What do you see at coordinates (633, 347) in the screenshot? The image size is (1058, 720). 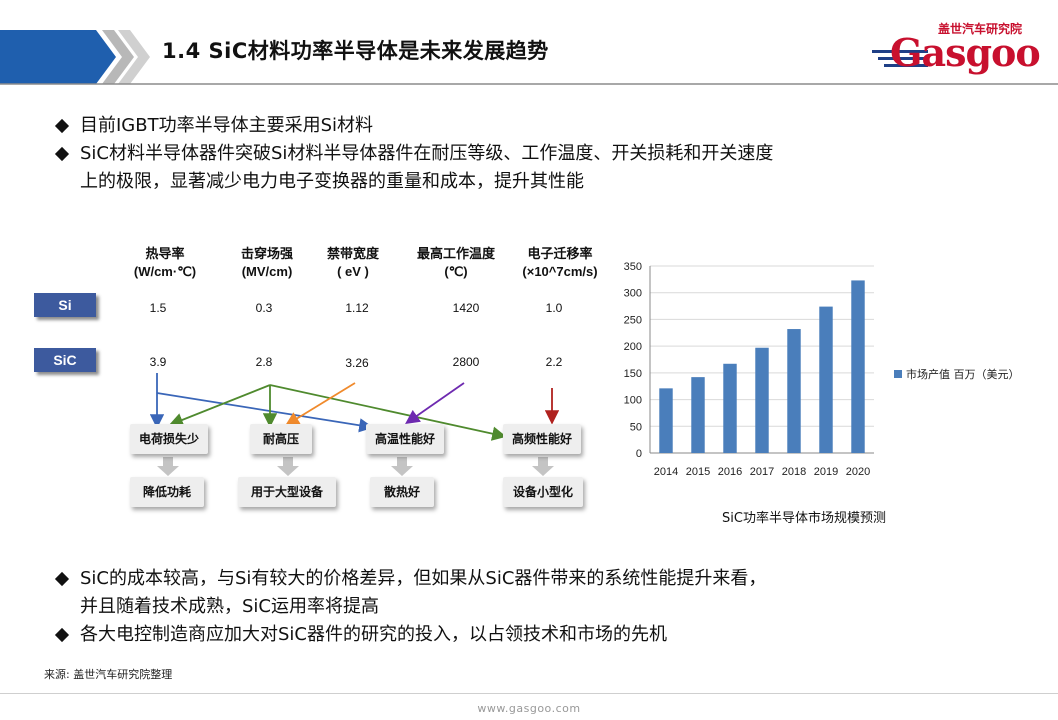 I see `y-tick-label: 200` at bounding box center [633, 347].